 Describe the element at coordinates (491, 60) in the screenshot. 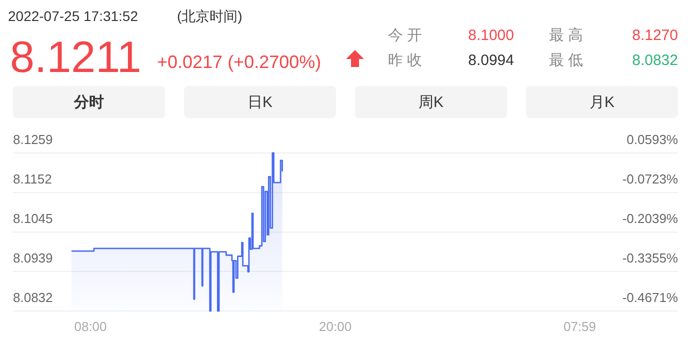

I see `text: 8.0994` at that location.